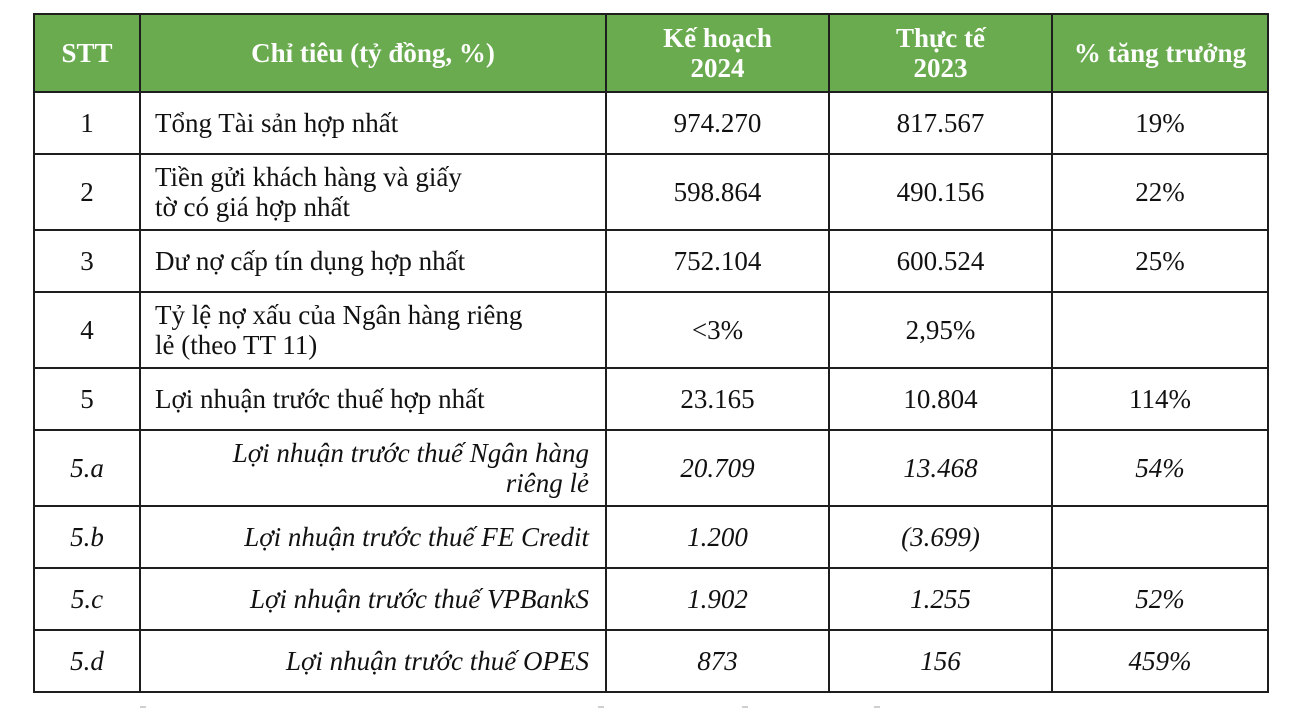 The width and height of the screenshot is (1312, 722). I want to click on row-actual: 156, so click(940, 661).